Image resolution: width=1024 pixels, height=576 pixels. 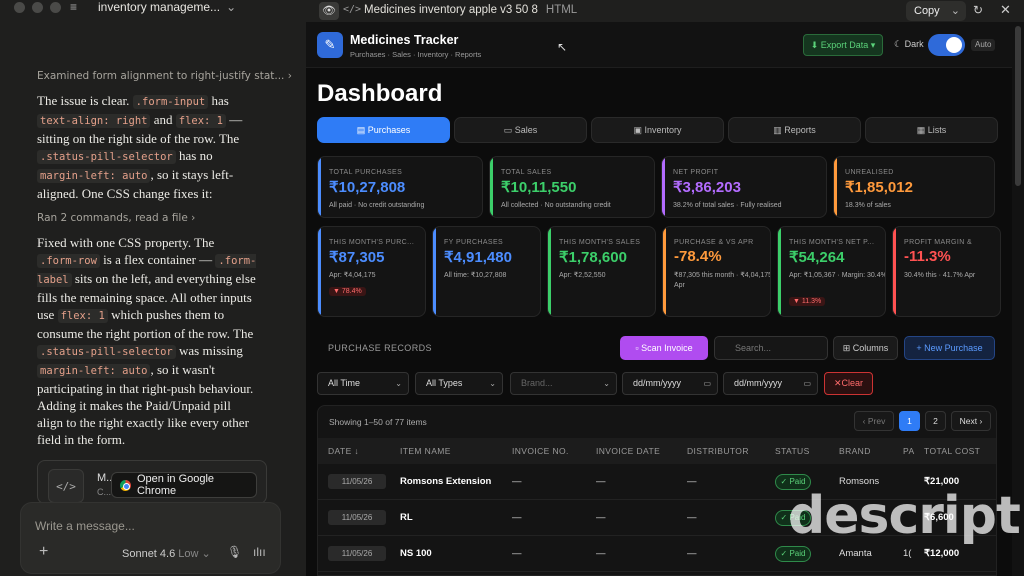 What do you see at coordinates (44, 551) in the screenshot?
I see `plus-icon: +` at bounding box center [44, 551].